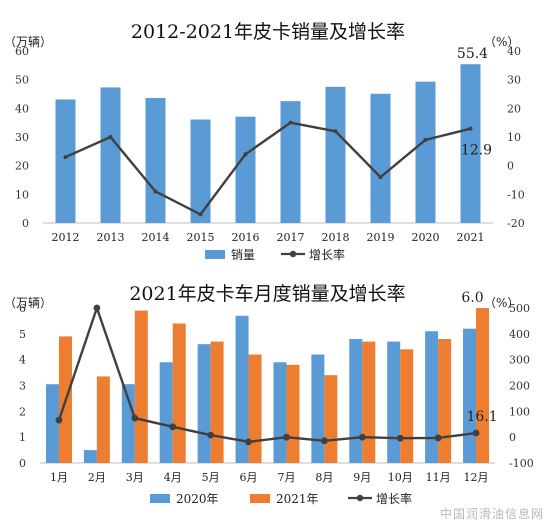  What do you see at coordinates (22, 334) in the screenshot?
I see `left-tick-label: 5` at bounding box center [22, 334].